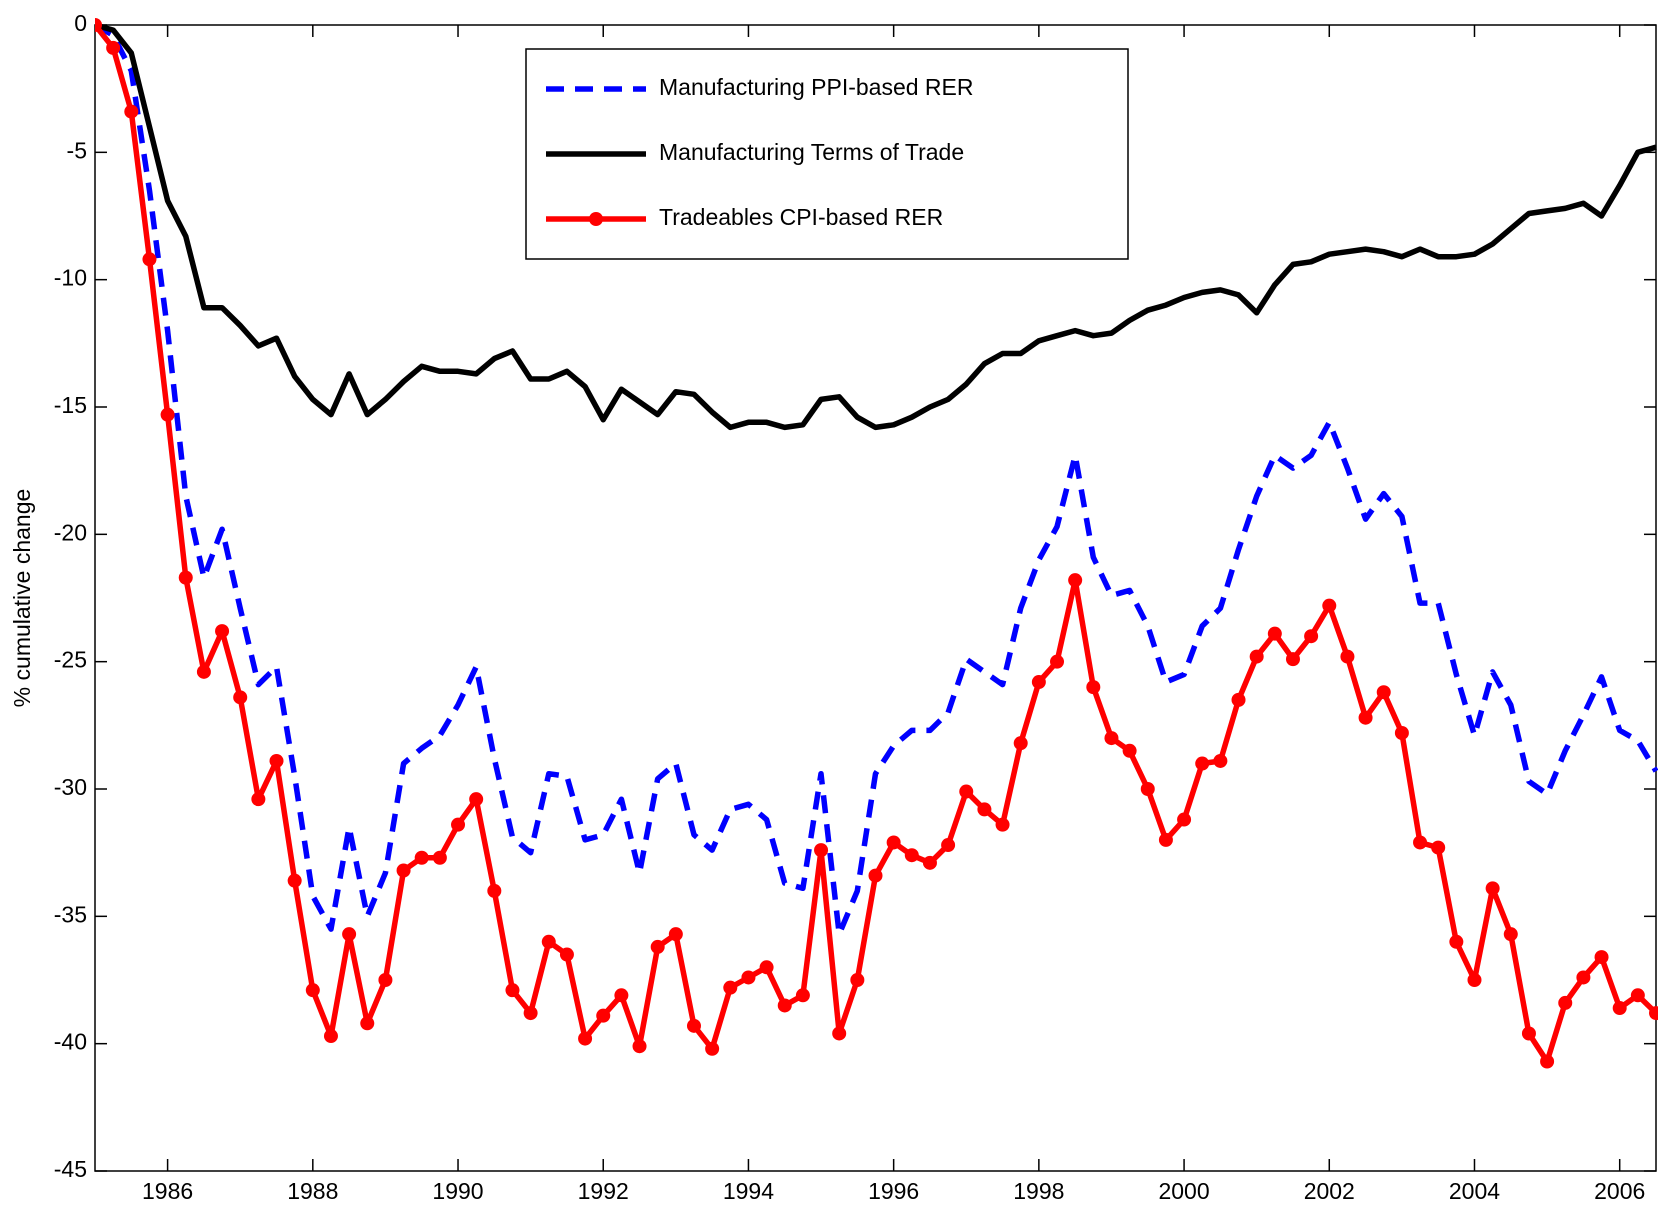 The image size is (1658, 1209). Describe the element at coordinates (70, 278) in the screenshot. I see `y-tick-label: -10` at that location.